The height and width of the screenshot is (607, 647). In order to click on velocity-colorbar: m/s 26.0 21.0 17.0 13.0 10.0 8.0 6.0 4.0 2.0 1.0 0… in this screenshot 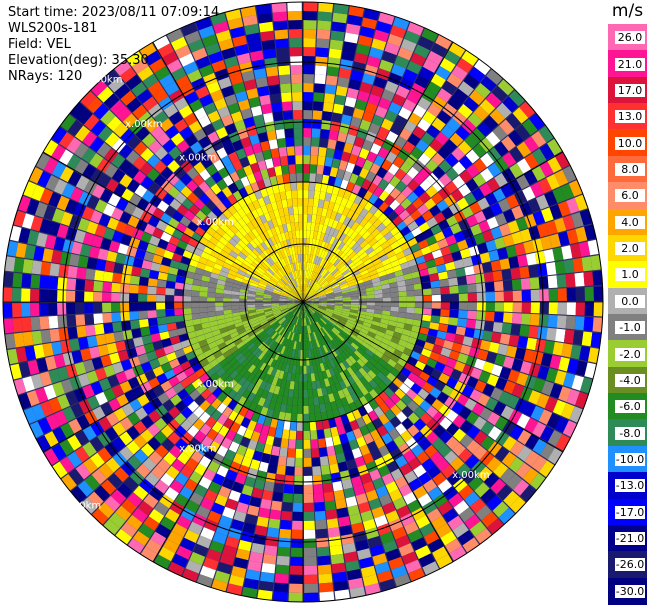, I will do `click(627, 303)`.